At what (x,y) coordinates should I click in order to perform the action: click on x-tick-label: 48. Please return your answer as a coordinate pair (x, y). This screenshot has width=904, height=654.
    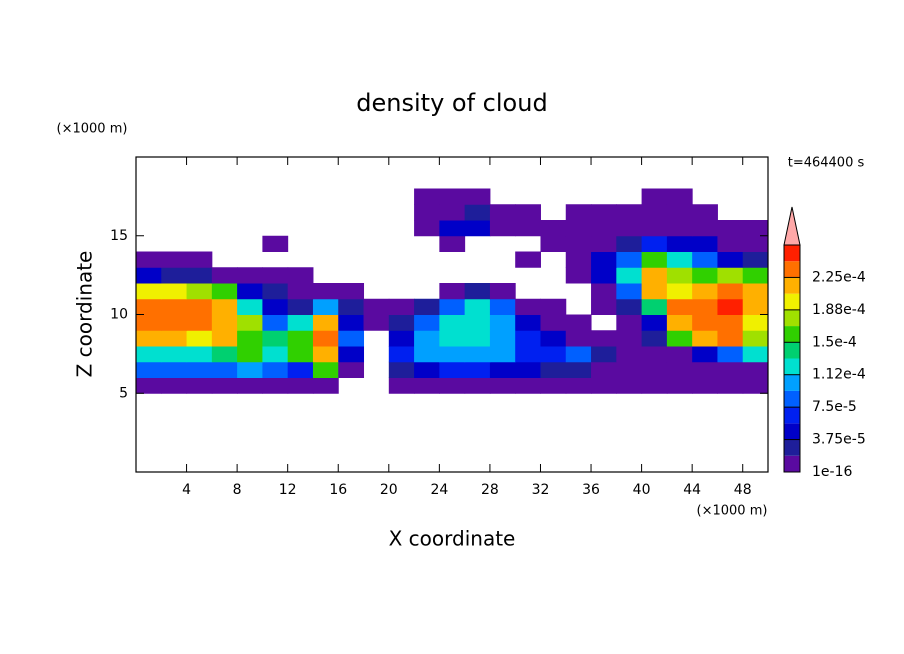
    Looking at the image, I should click on (743, 490).